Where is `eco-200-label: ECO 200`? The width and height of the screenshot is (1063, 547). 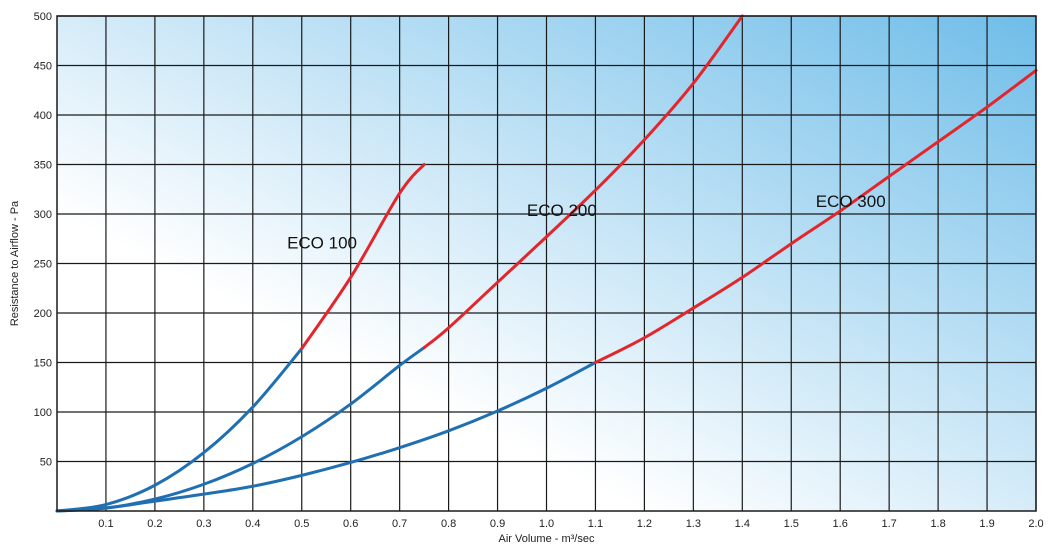
eco-200-label: ECO 200 is located at coordinates (562, 210).